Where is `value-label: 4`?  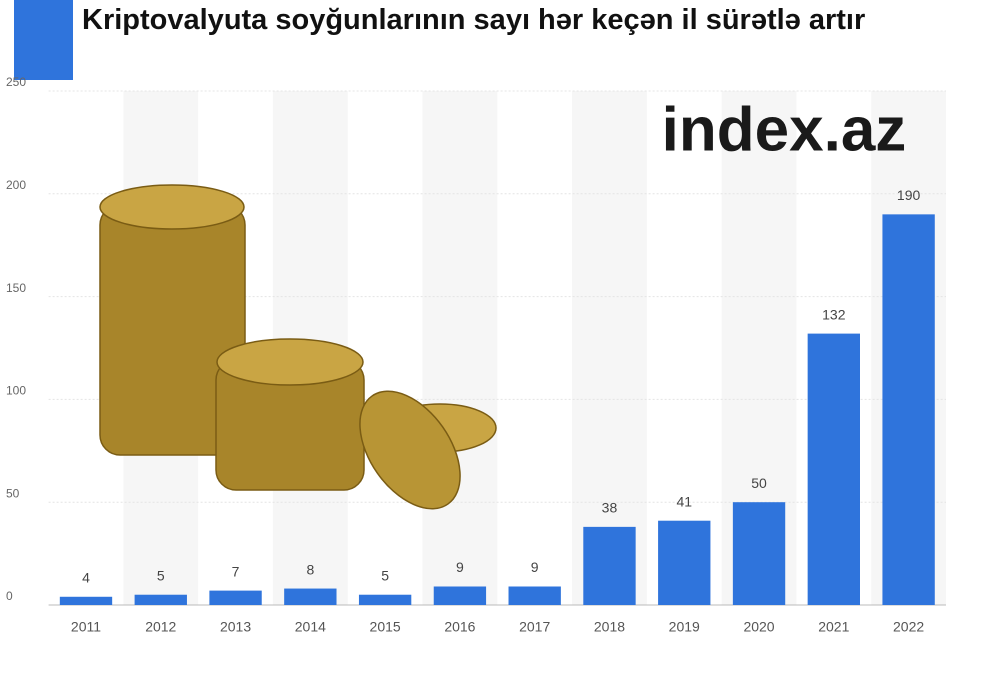 value-label: 4 is located at coordinates (86, 577).